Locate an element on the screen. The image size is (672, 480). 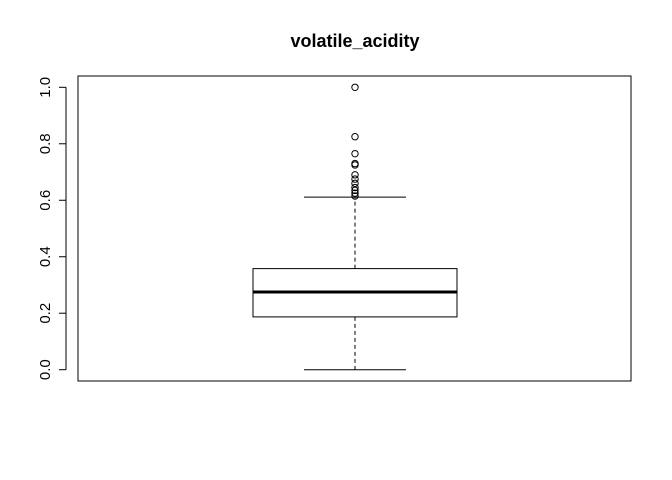
chart-title: volatile_acidity is located at coordinates (354, 41).